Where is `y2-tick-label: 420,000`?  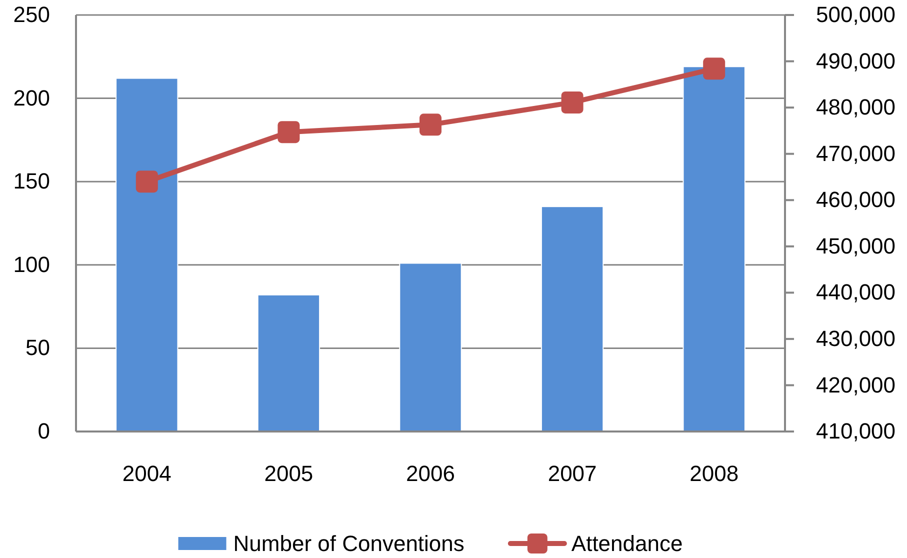 y2-tick-label: 420,000 is located at coordinates (856, 385).